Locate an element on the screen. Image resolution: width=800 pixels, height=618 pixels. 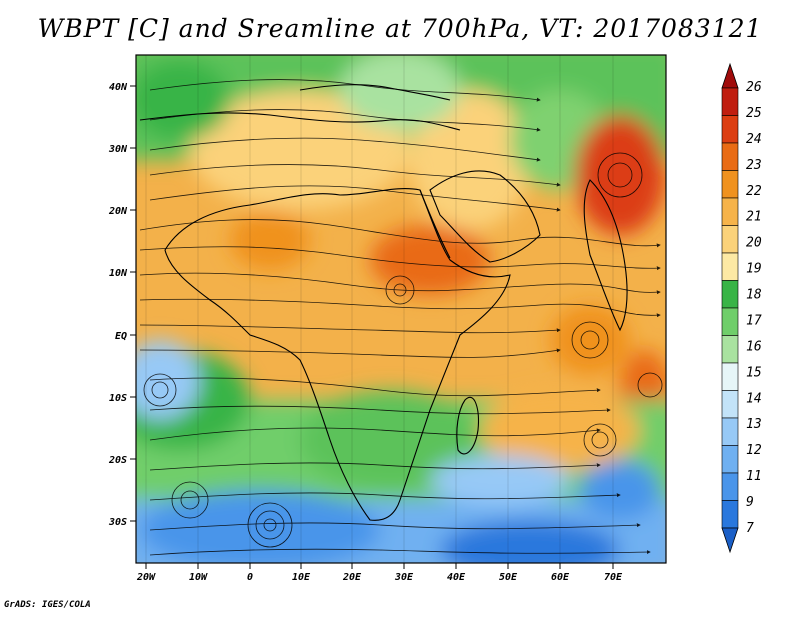
lon-label: 0 is located at coordinates (250, 577).